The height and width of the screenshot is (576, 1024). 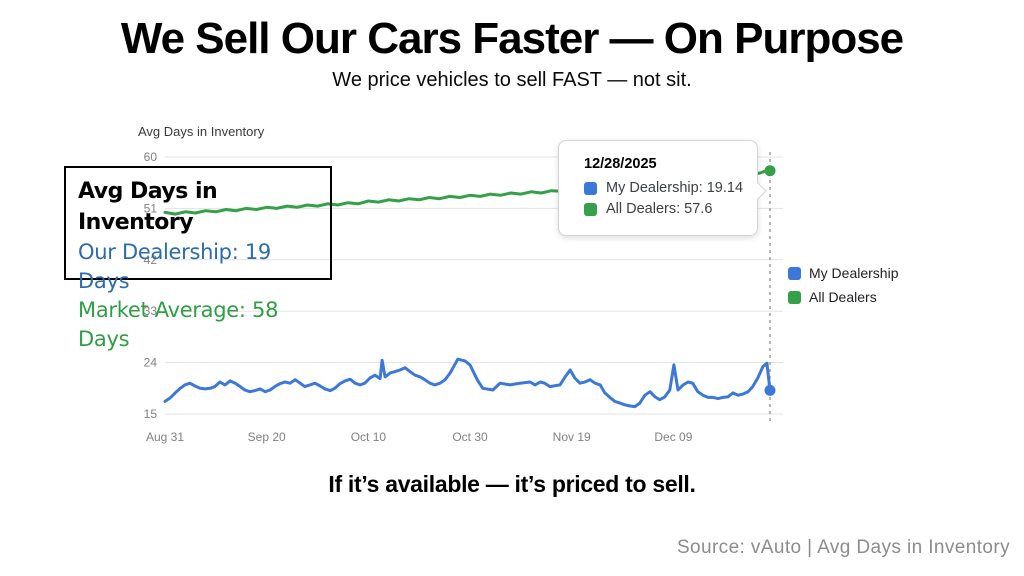 What do you see at coordinates (267, 437) in the screenshot?
I see `x-tick-label: Sep 20` at bounding box center [267, 437].